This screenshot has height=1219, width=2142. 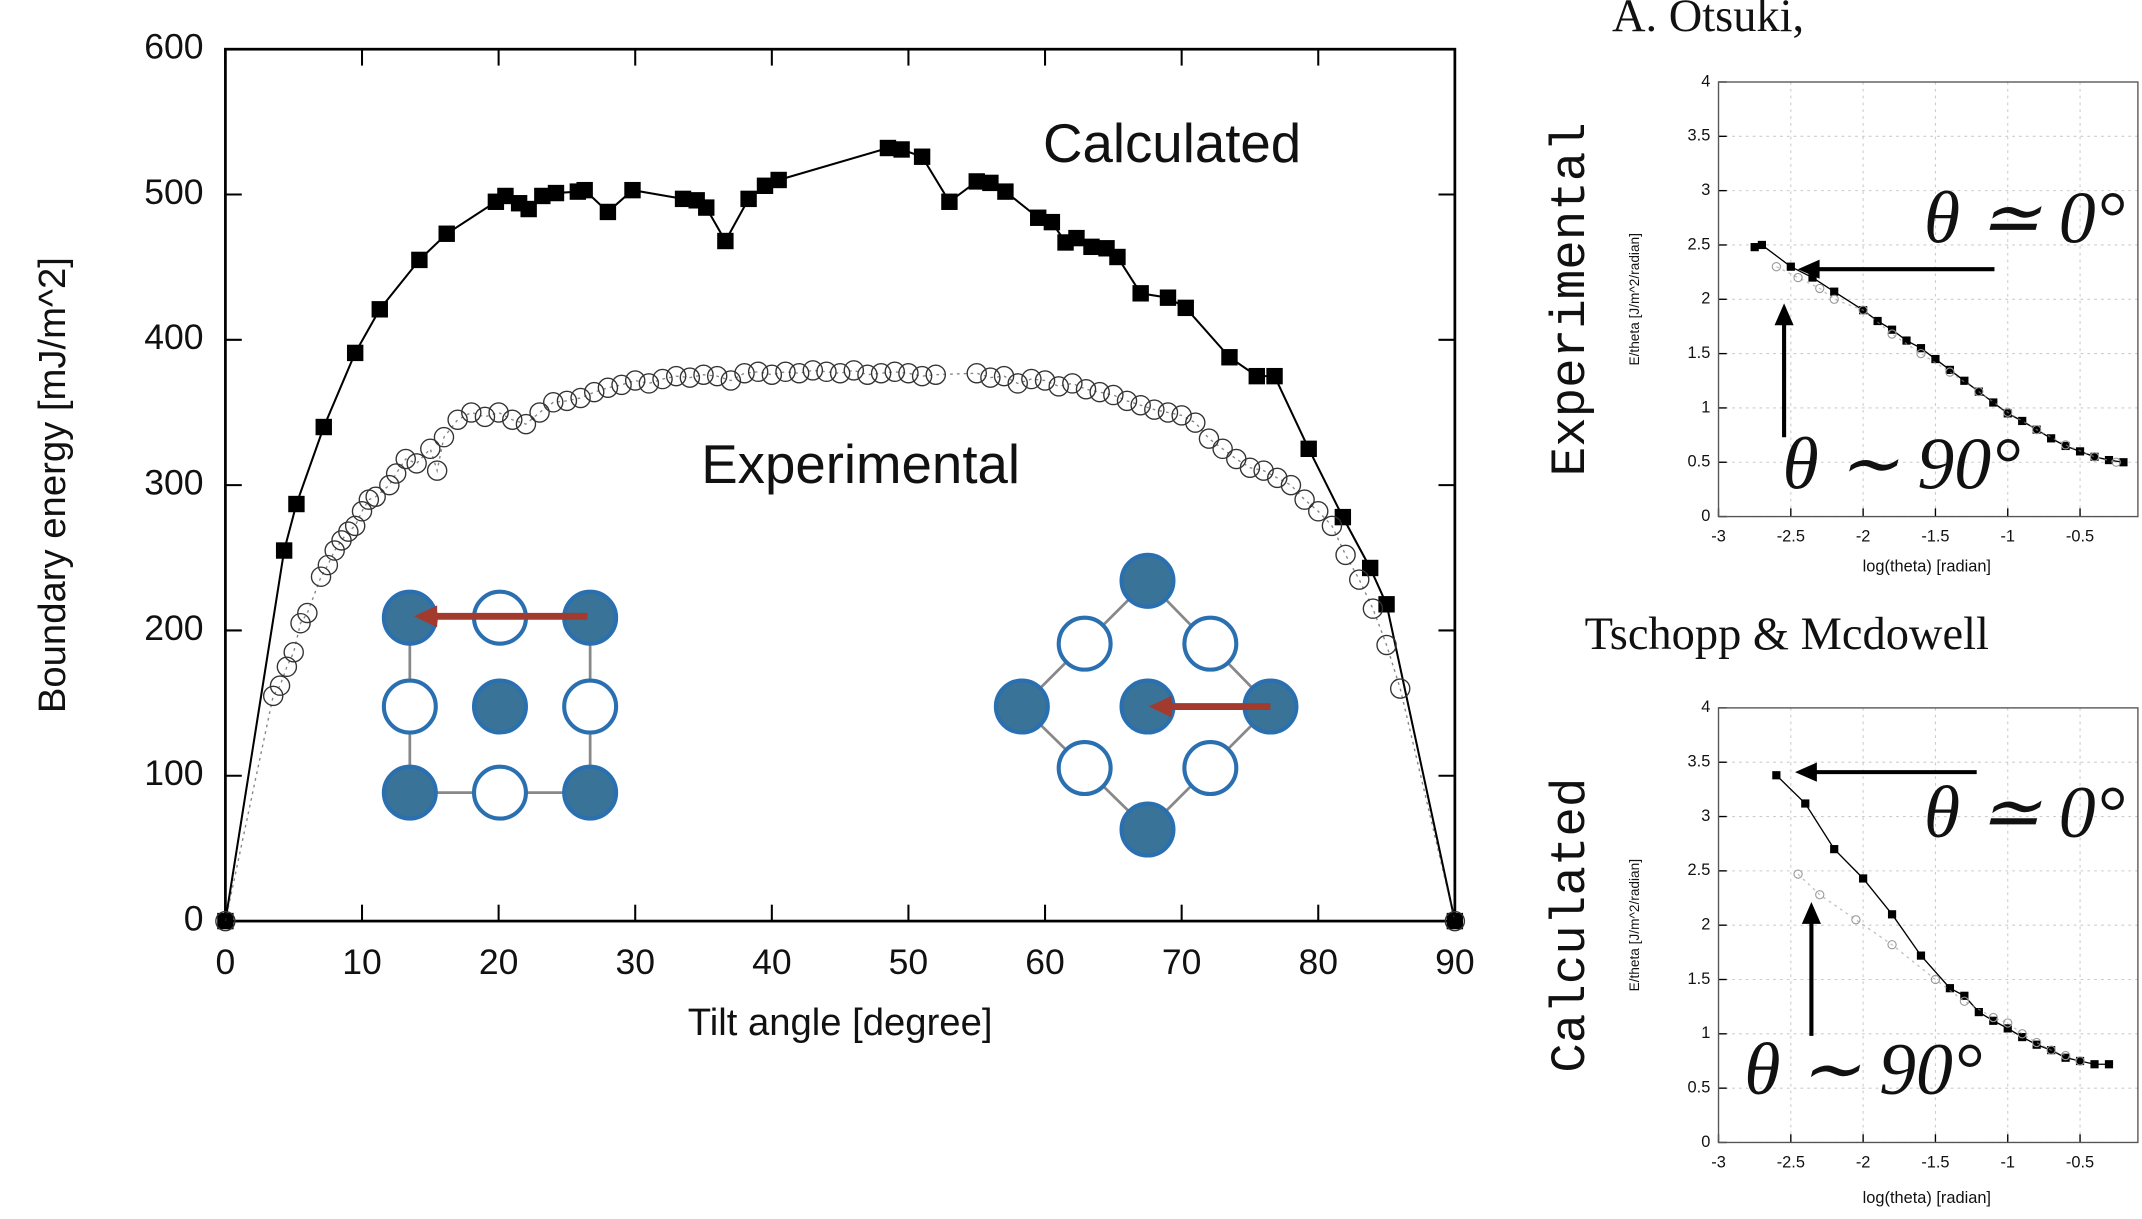 What do you see at coordinates (1634, 925) in the screenshot?
I see `y-axis-label: E/theta [J/m^2/radian]` at bounding box center [1634, 925].